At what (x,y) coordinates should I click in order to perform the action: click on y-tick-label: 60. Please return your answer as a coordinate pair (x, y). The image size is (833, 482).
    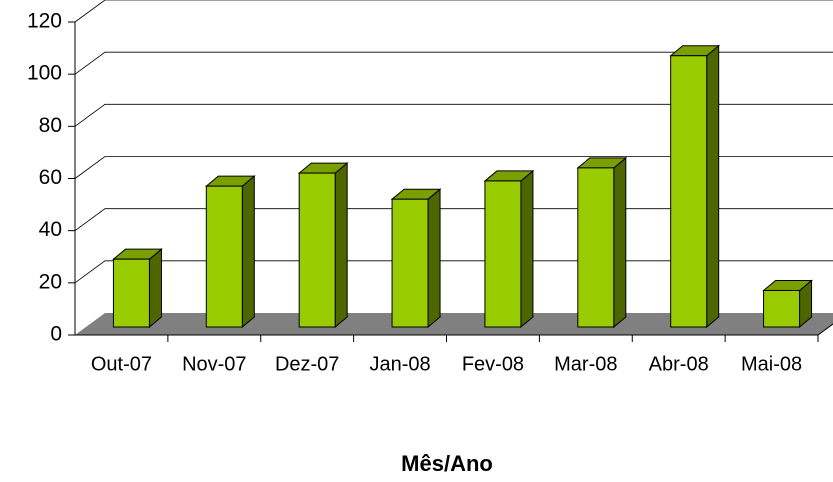
    Looking at the image, I should click on (50, 177).